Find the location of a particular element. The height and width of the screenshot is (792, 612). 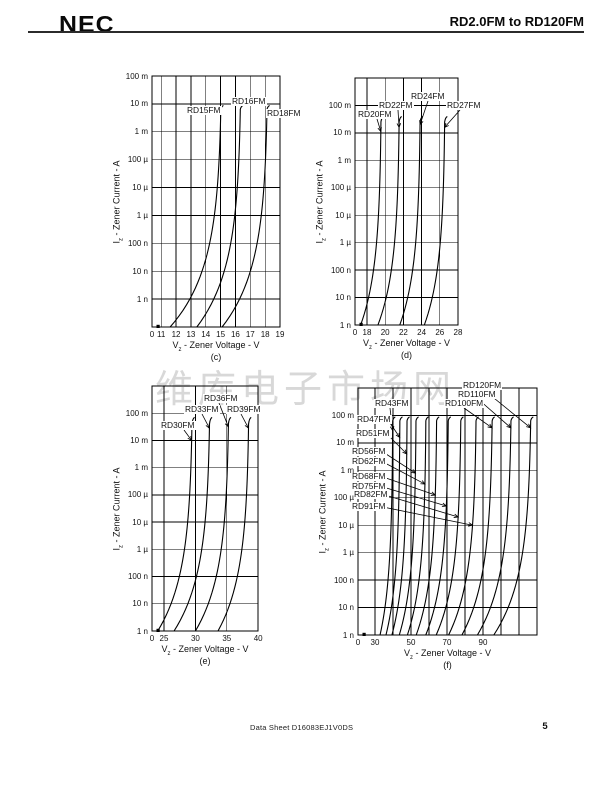

leader-RD24FM is located at coordinates (424, 112).